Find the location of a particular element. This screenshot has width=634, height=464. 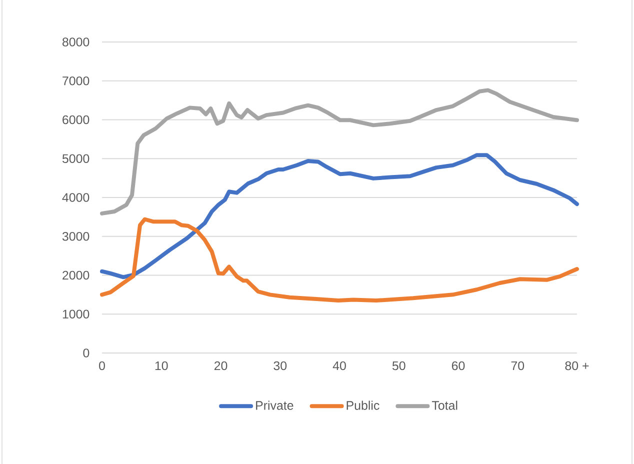

legend-label: Public is located at coordinates (363, 405).